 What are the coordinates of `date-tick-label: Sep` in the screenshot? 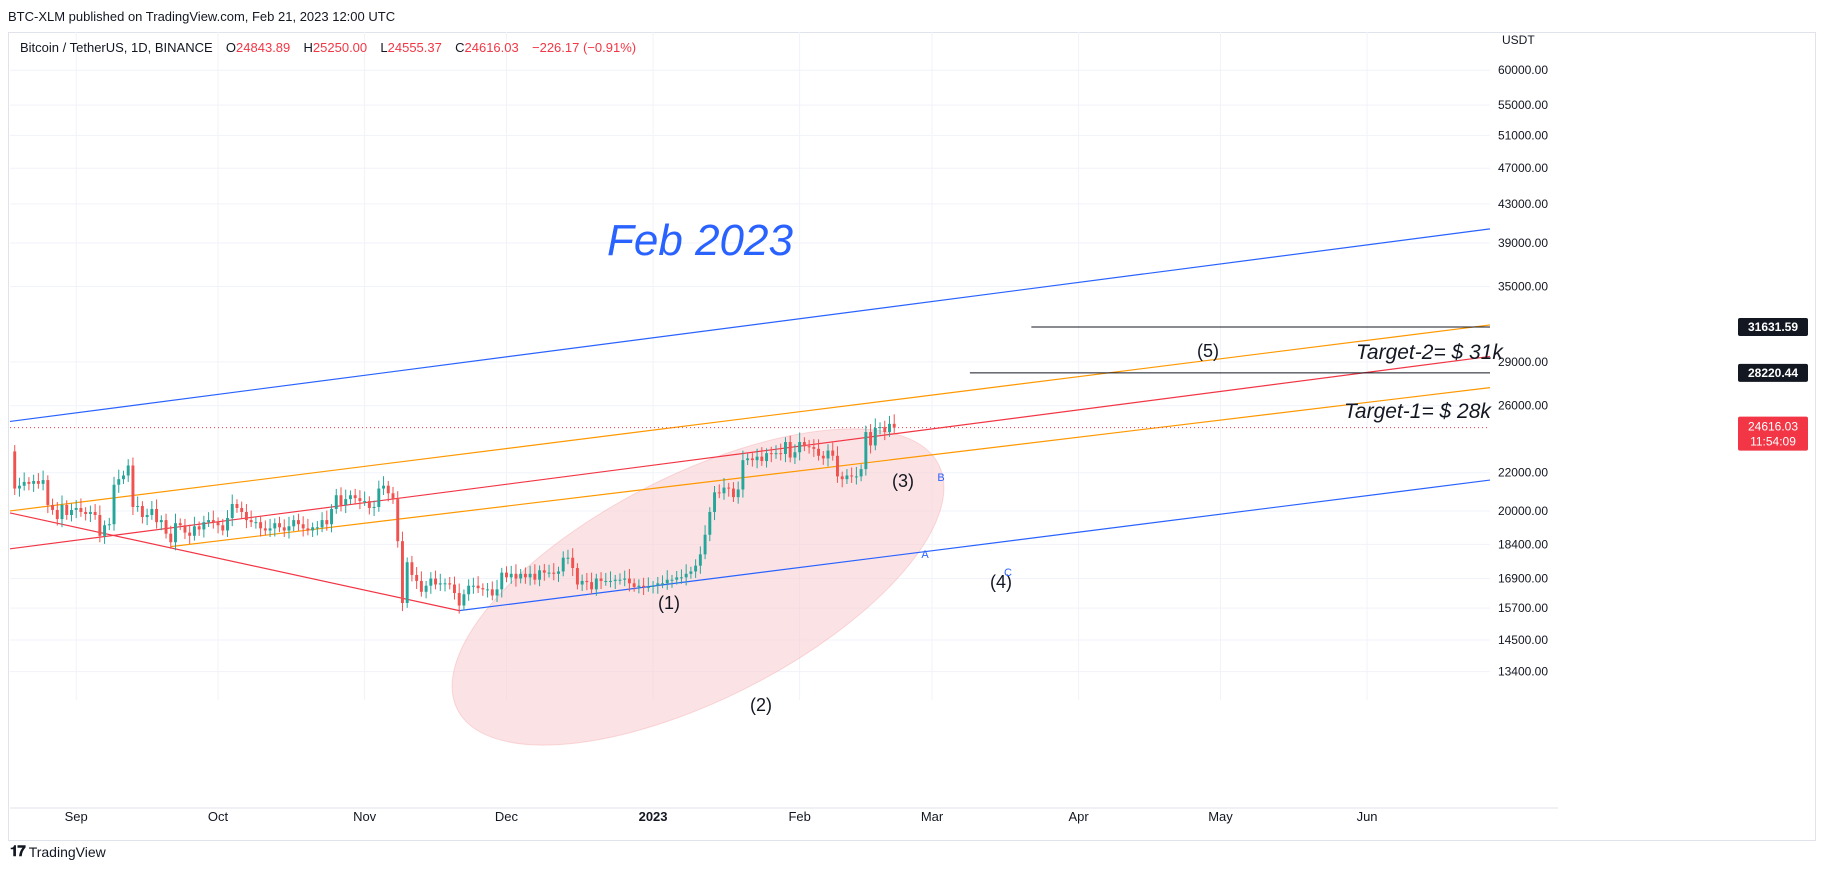 It's located at (76, 816).